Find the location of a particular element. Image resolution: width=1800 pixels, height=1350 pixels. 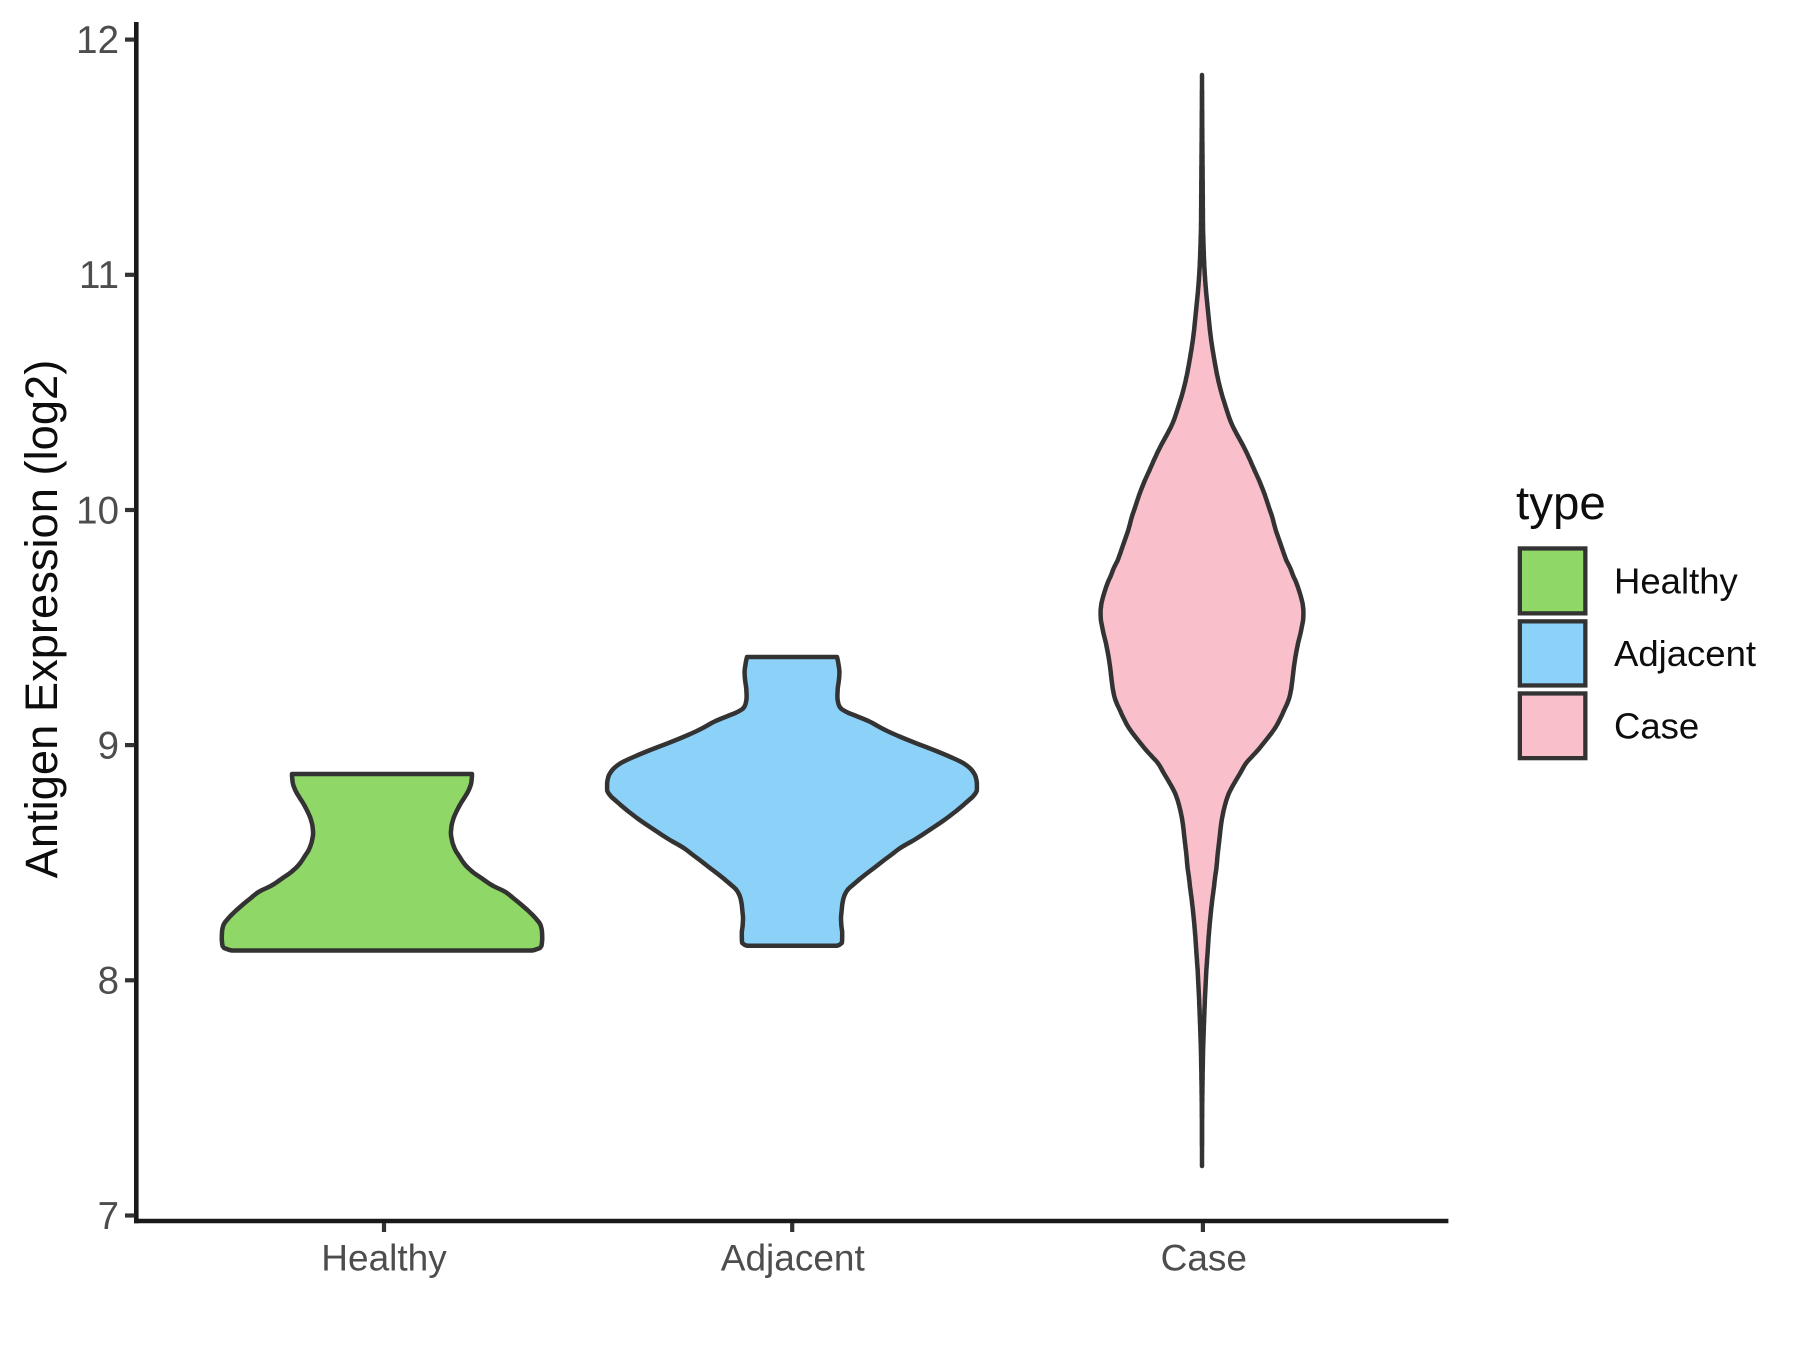

svg-text: type is located at coordinates (1561, 503).